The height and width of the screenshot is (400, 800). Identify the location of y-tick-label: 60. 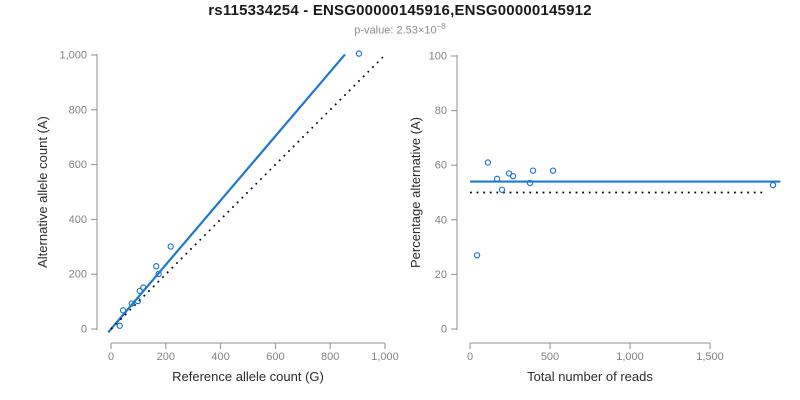
(441, 166).